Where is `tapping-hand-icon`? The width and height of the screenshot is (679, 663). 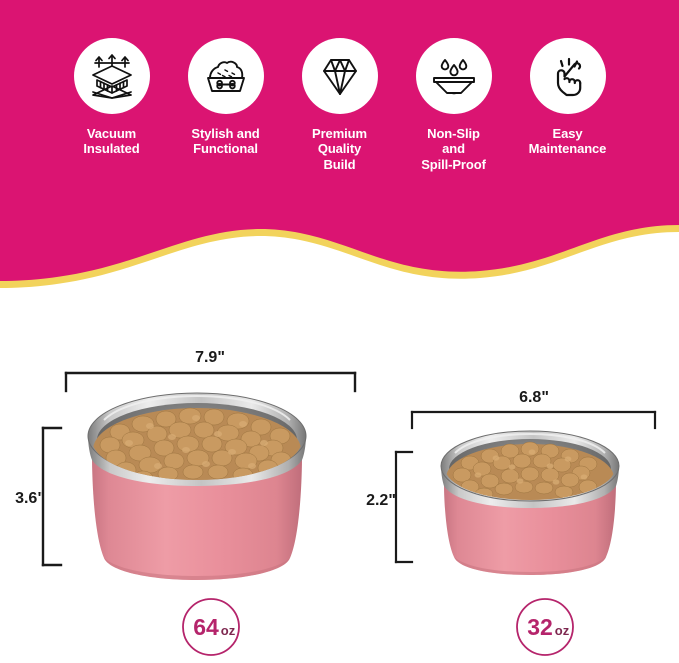 tapping-hand-icon is located at coordinates (568, 76).